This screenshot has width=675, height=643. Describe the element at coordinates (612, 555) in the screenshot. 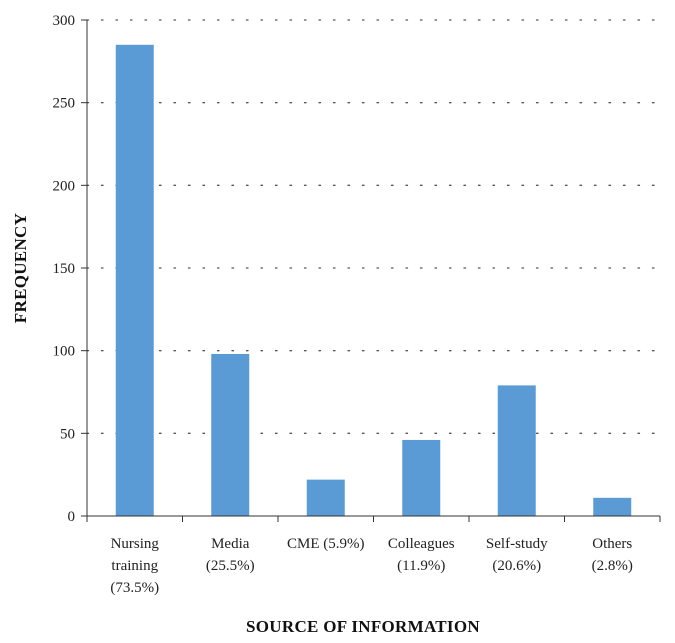

I see `x-tick-label: Others (2.8%)` at that location.